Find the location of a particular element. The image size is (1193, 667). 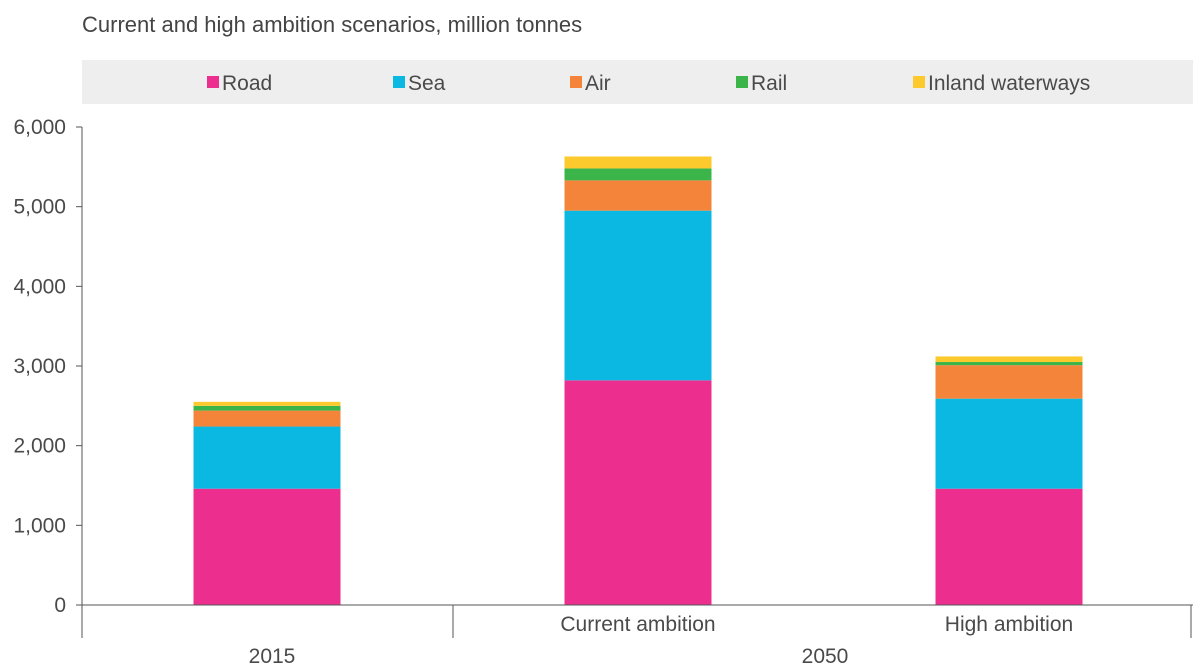

legend-label-4: Inland waterways is located at coordinates (1009, 83).